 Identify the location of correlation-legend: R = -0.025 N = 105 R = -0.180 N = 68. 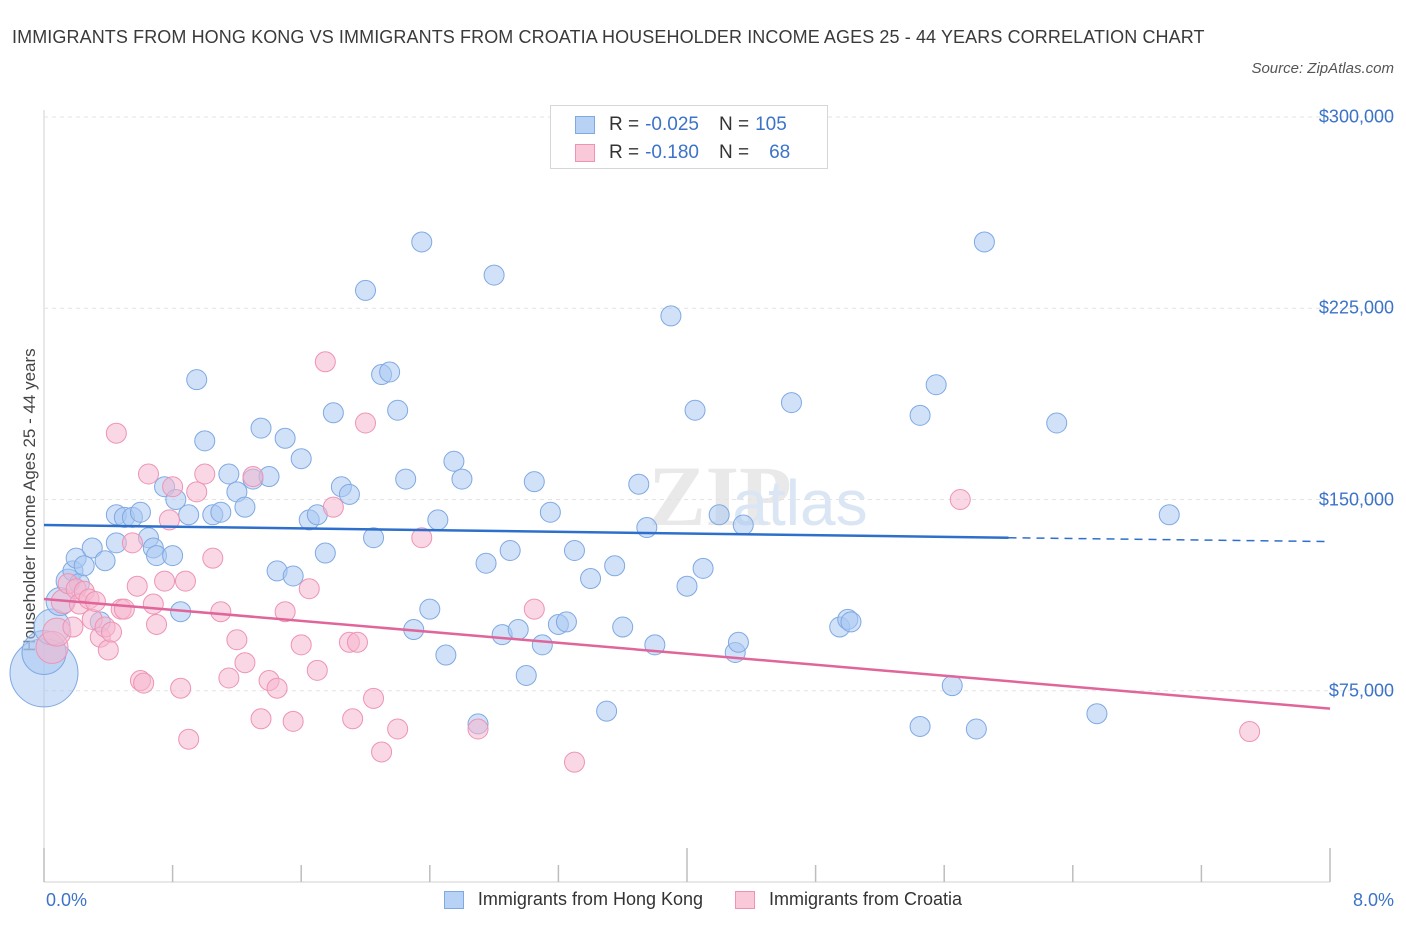
(689, 137).